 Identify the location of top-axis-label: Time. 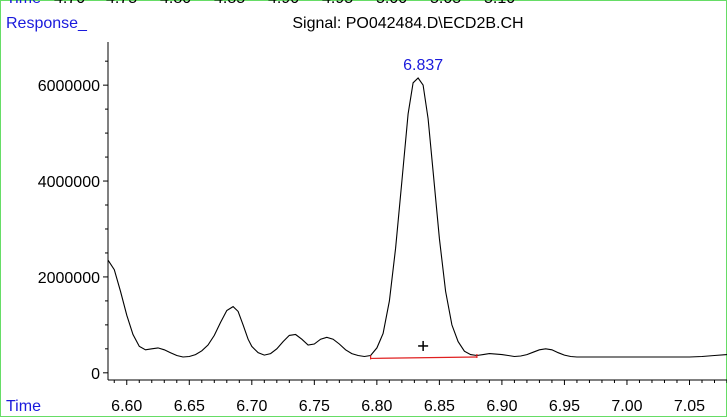
(23, 3).